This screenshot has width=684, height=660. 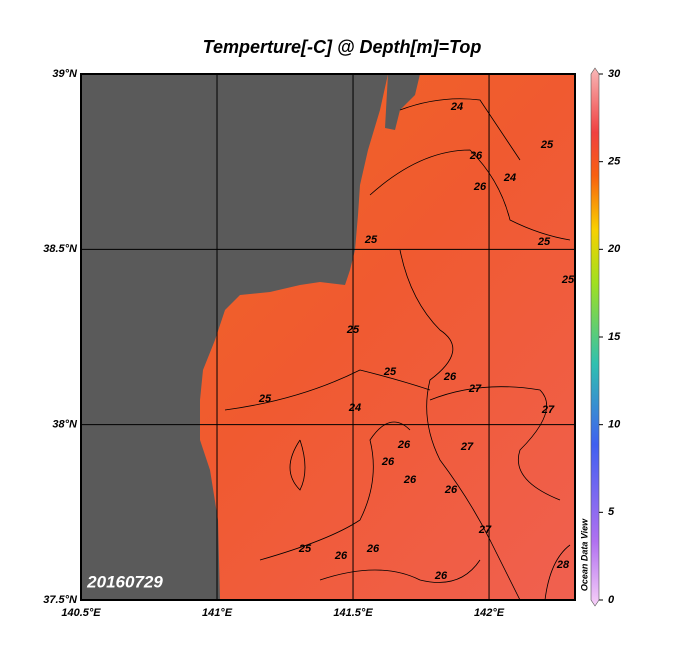 I want to click on colorbar, so click(x=595, y=337).